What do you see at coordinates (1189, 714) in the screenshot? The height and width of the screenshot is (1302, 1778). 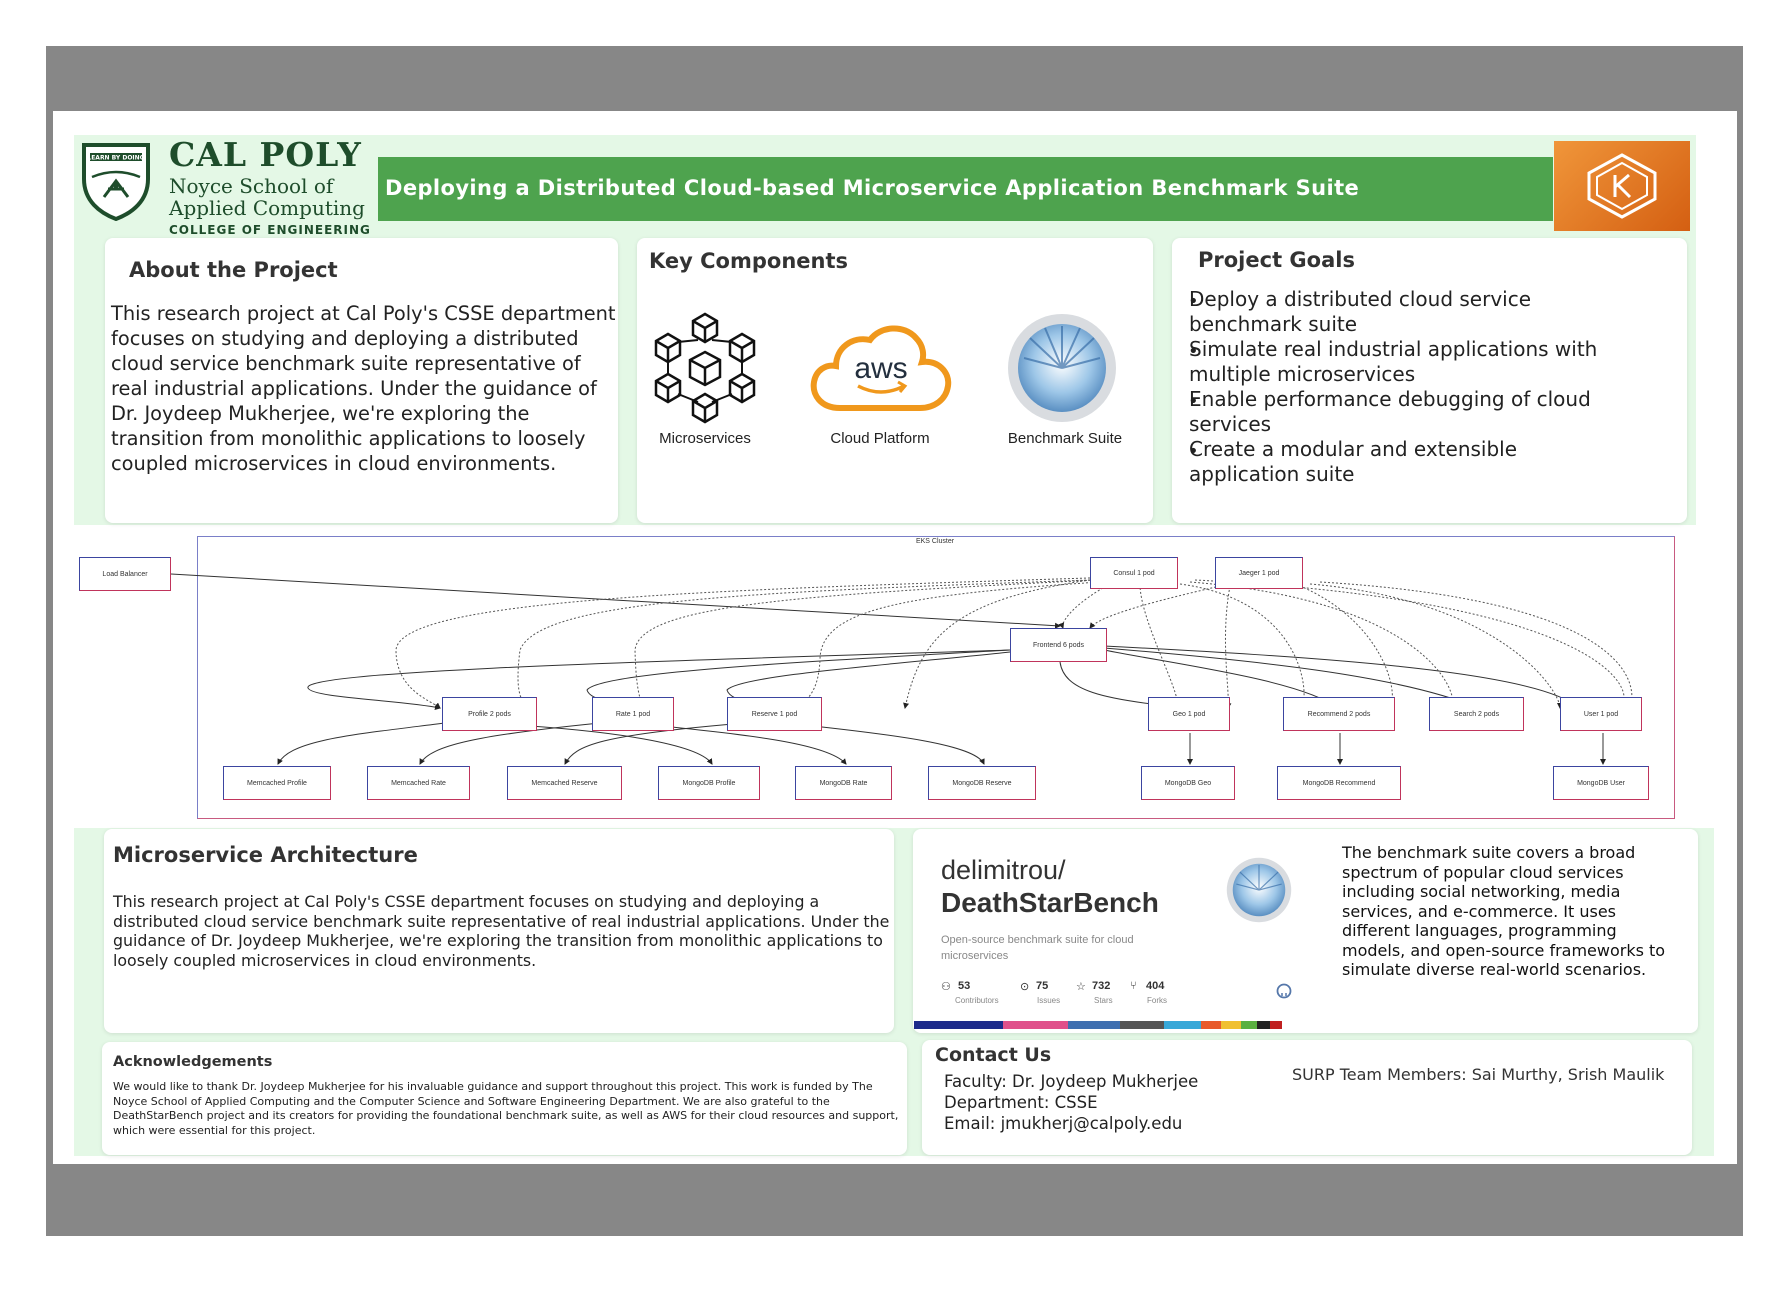 I see `node-geo: Geo 1 pod` at bounding box center [1189, 714].